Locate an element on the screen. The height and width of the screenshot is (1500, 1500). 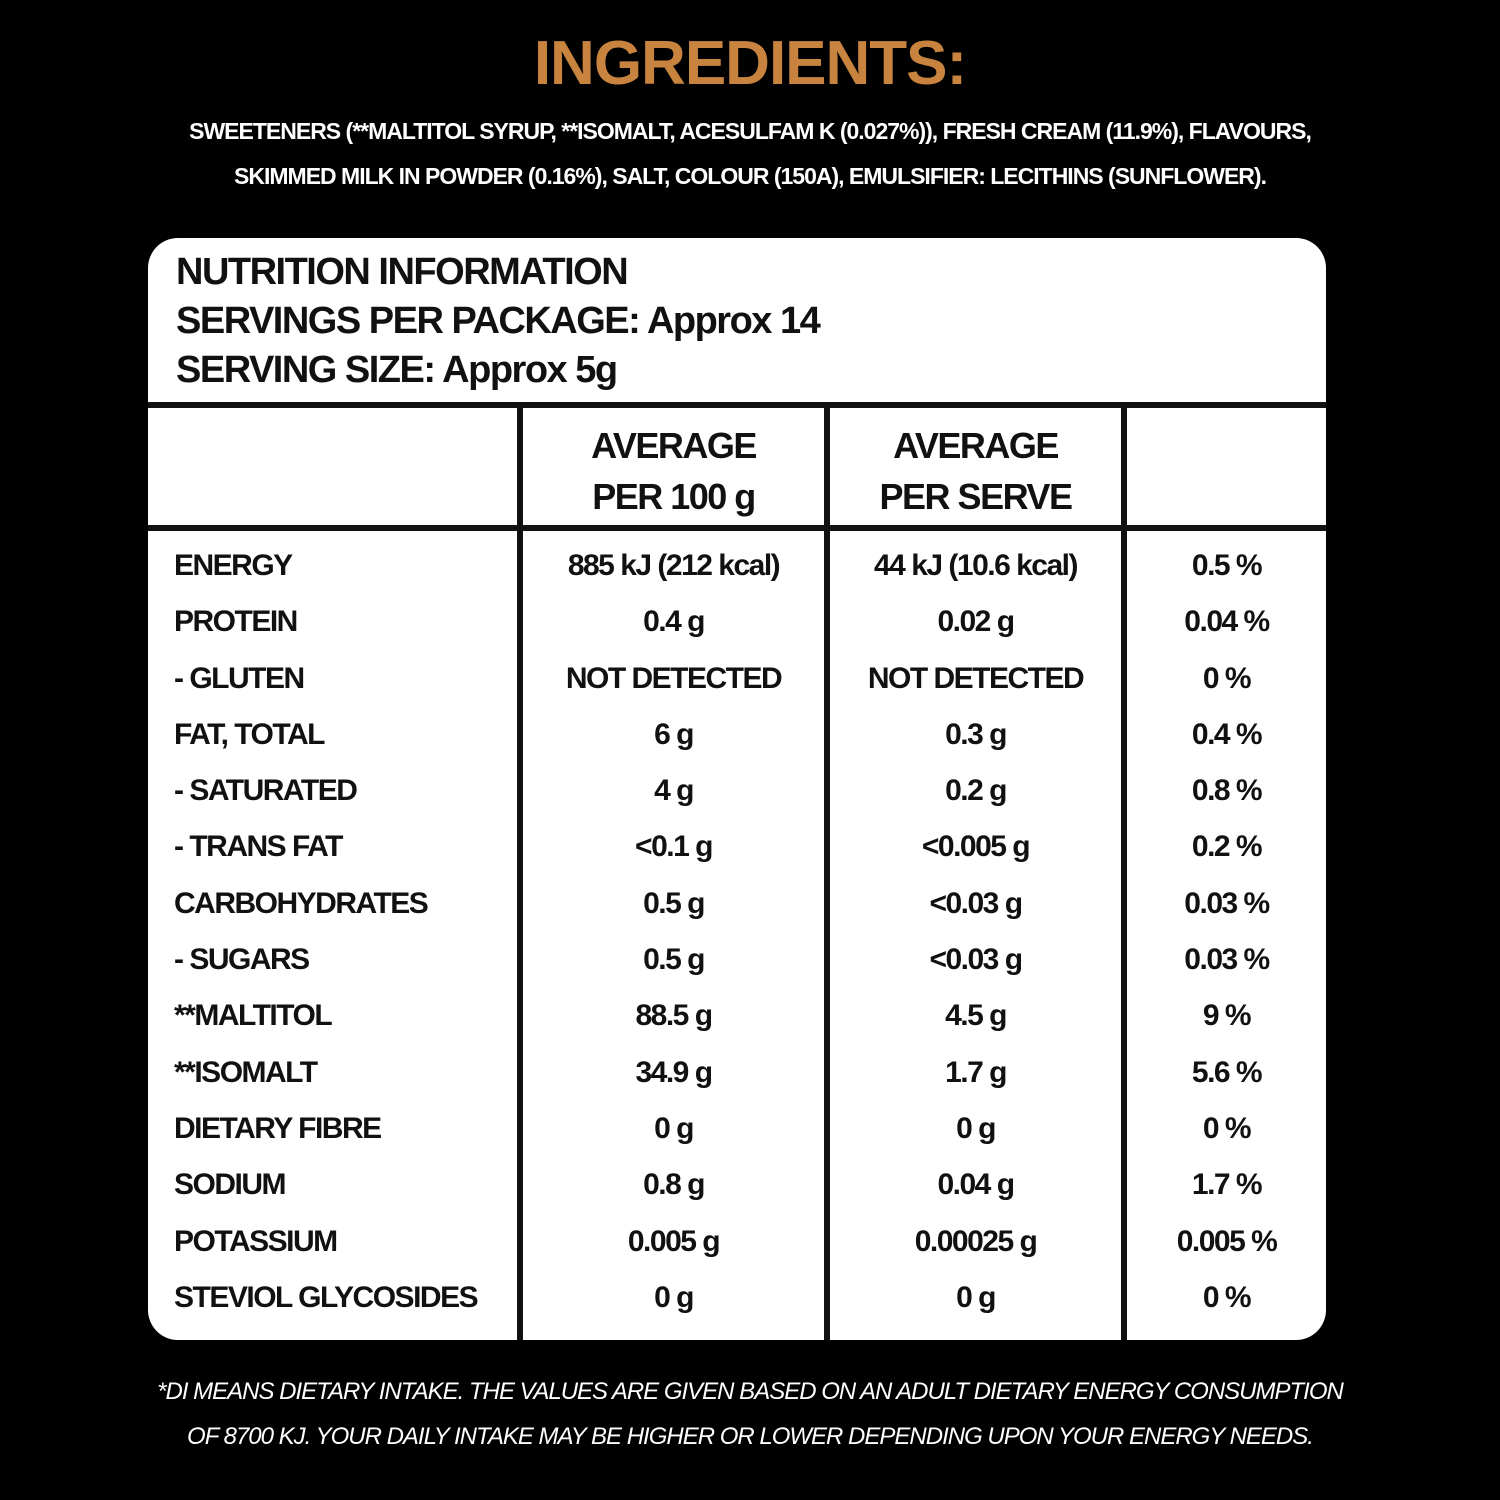
value-per-100g: 0.005 g is located at coordinates (674, 1241).